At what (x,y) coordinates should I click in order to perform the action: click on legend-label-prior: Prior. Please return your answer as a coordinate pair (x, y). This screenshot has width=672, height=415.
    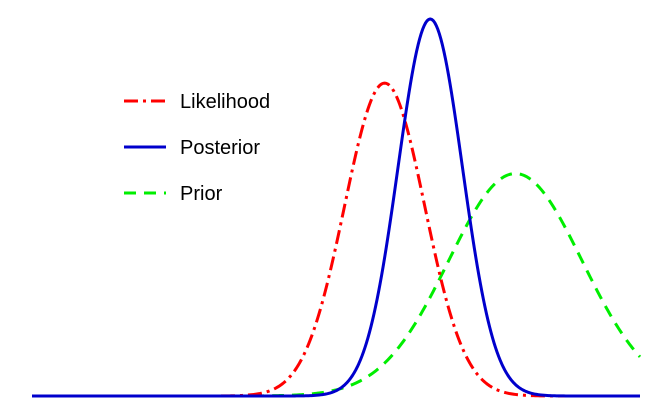
    Looking at the image, I should click on (201, 194).